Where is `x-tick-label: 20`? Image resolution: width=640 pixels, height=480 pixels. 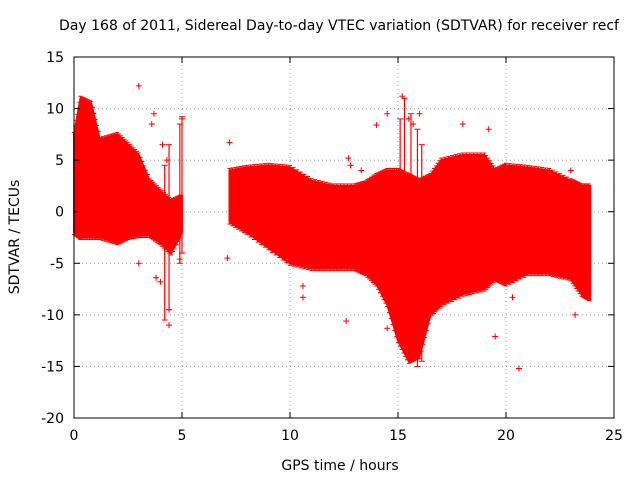
x-tick-label: 20 is located at coordinates (506, 436).